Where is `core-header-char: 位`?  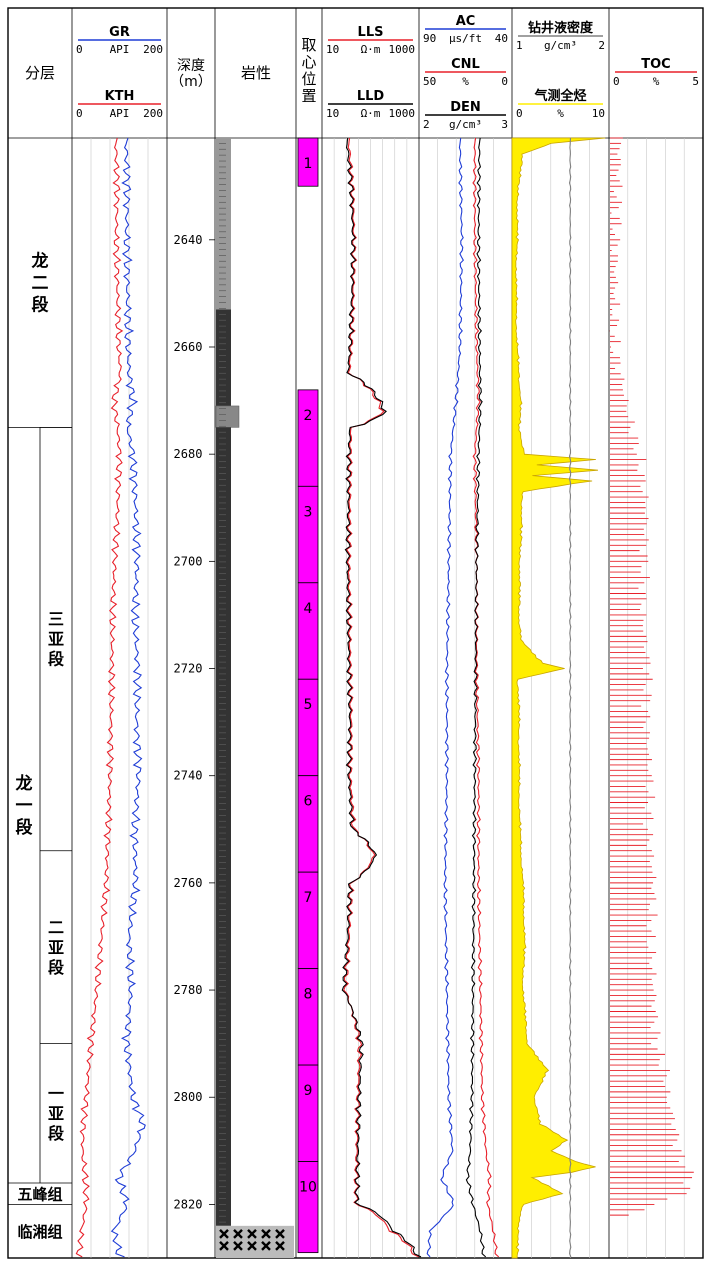 core-header-char: 位 is located at coordinates (308, 79).